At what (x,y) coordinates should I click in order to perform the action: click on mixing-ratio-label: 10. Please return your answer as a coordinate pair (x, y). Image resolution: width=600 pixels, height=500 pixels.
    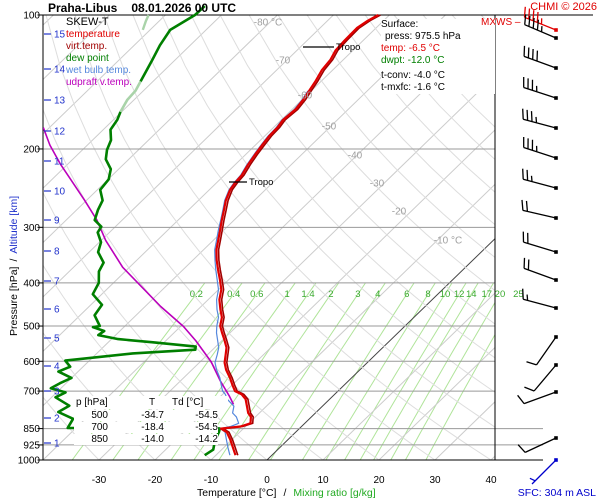
    Looking at the image, I should click on (445, 294).